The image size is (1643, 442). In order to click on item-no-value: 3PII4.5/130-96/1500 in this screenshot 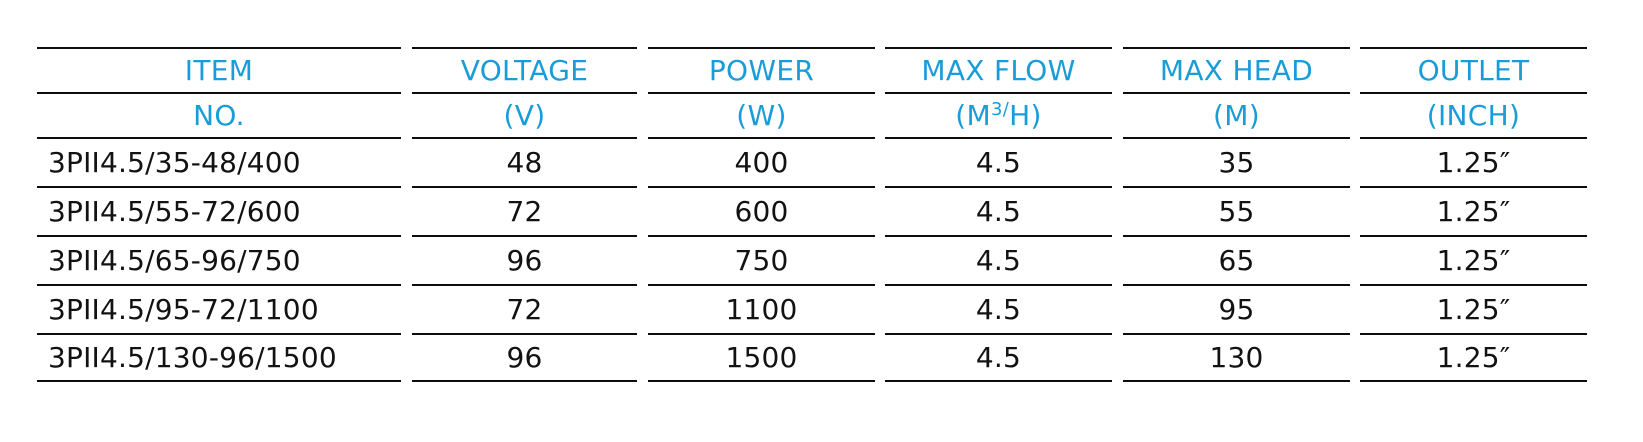, I will do `click(192, 357)`.